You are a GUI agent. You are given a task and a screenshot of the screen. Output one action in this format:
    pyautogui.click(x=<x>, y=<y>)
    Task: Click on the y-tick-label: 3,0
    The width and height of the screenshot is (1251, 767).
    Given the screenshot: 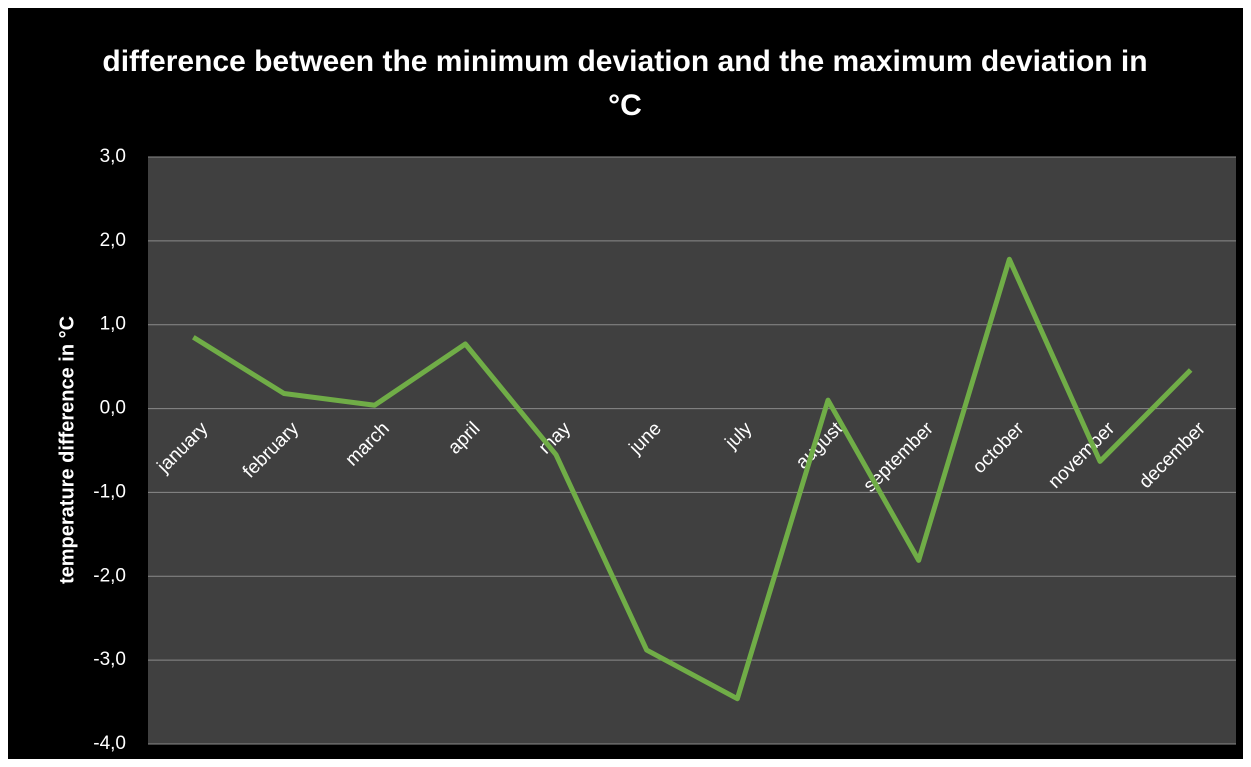 What is the action you would take?
    pyautogui.click(x=113, y=156)
    